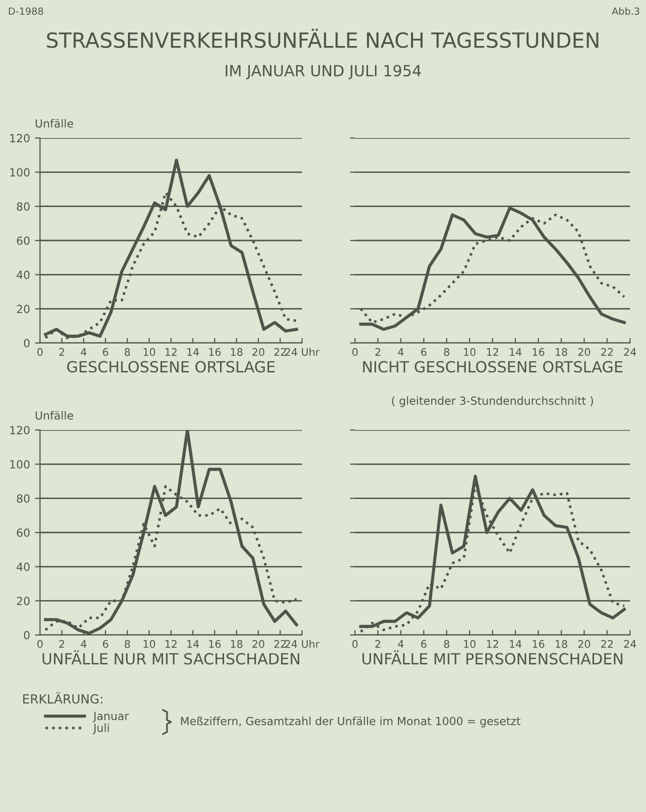 This screenshot has height=812, width=646. I want to click on text: ( gleitender 3-Stundendurchschnitt ), so click(492, 402).